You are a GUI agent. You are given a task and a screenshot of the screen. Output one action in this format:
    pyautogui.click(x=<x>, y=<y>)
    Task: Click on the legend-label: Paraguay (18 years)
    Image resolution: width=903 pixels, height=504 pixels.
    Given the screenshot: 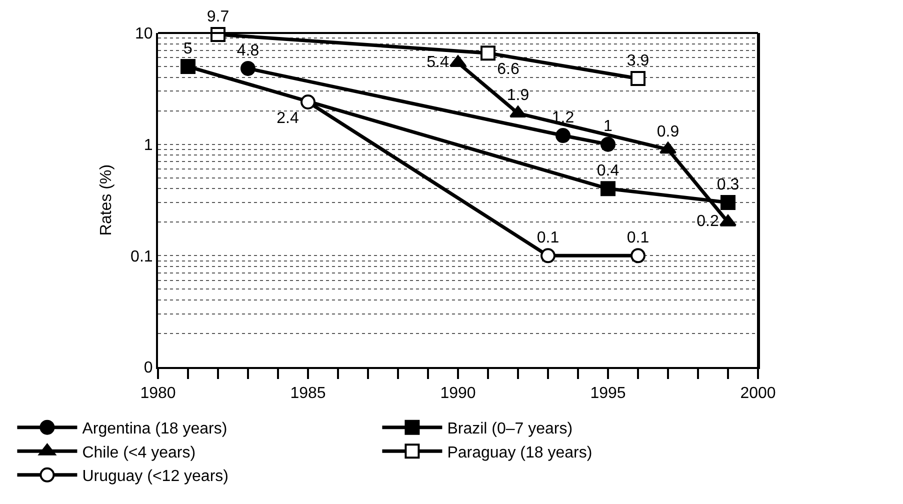 What is the action you would take?
    pyautogui.click(x=519, y=453)
    